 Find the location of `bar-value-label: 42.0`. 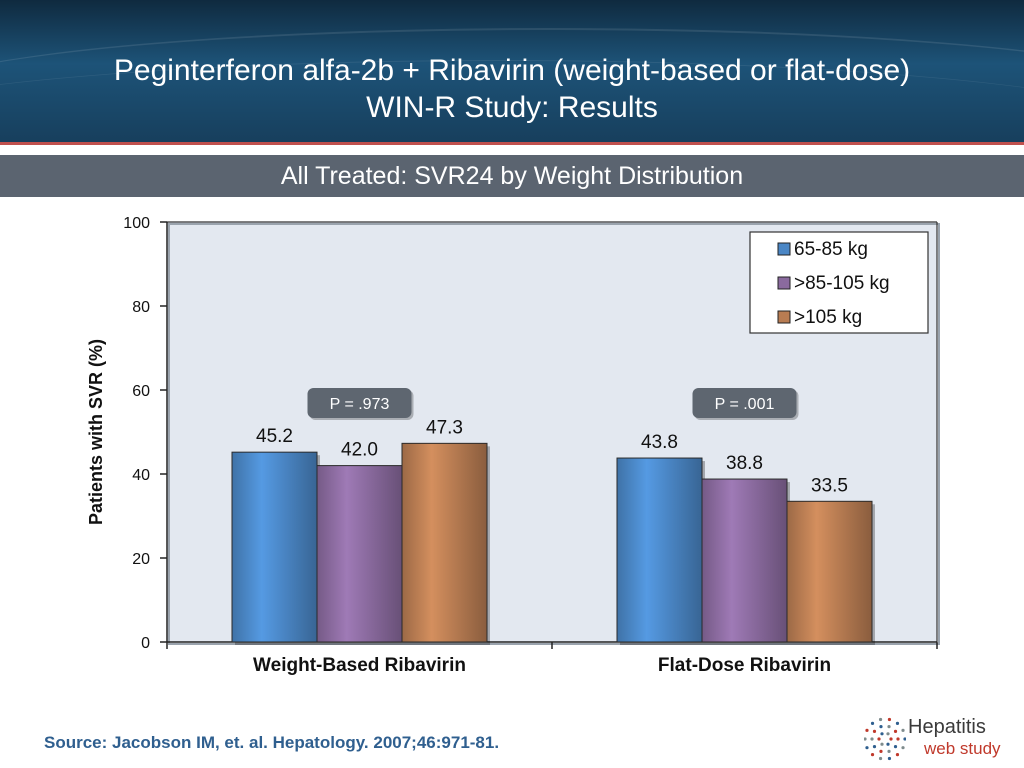

bar-value-label: 42.0 is located at coordinates (359, 450).